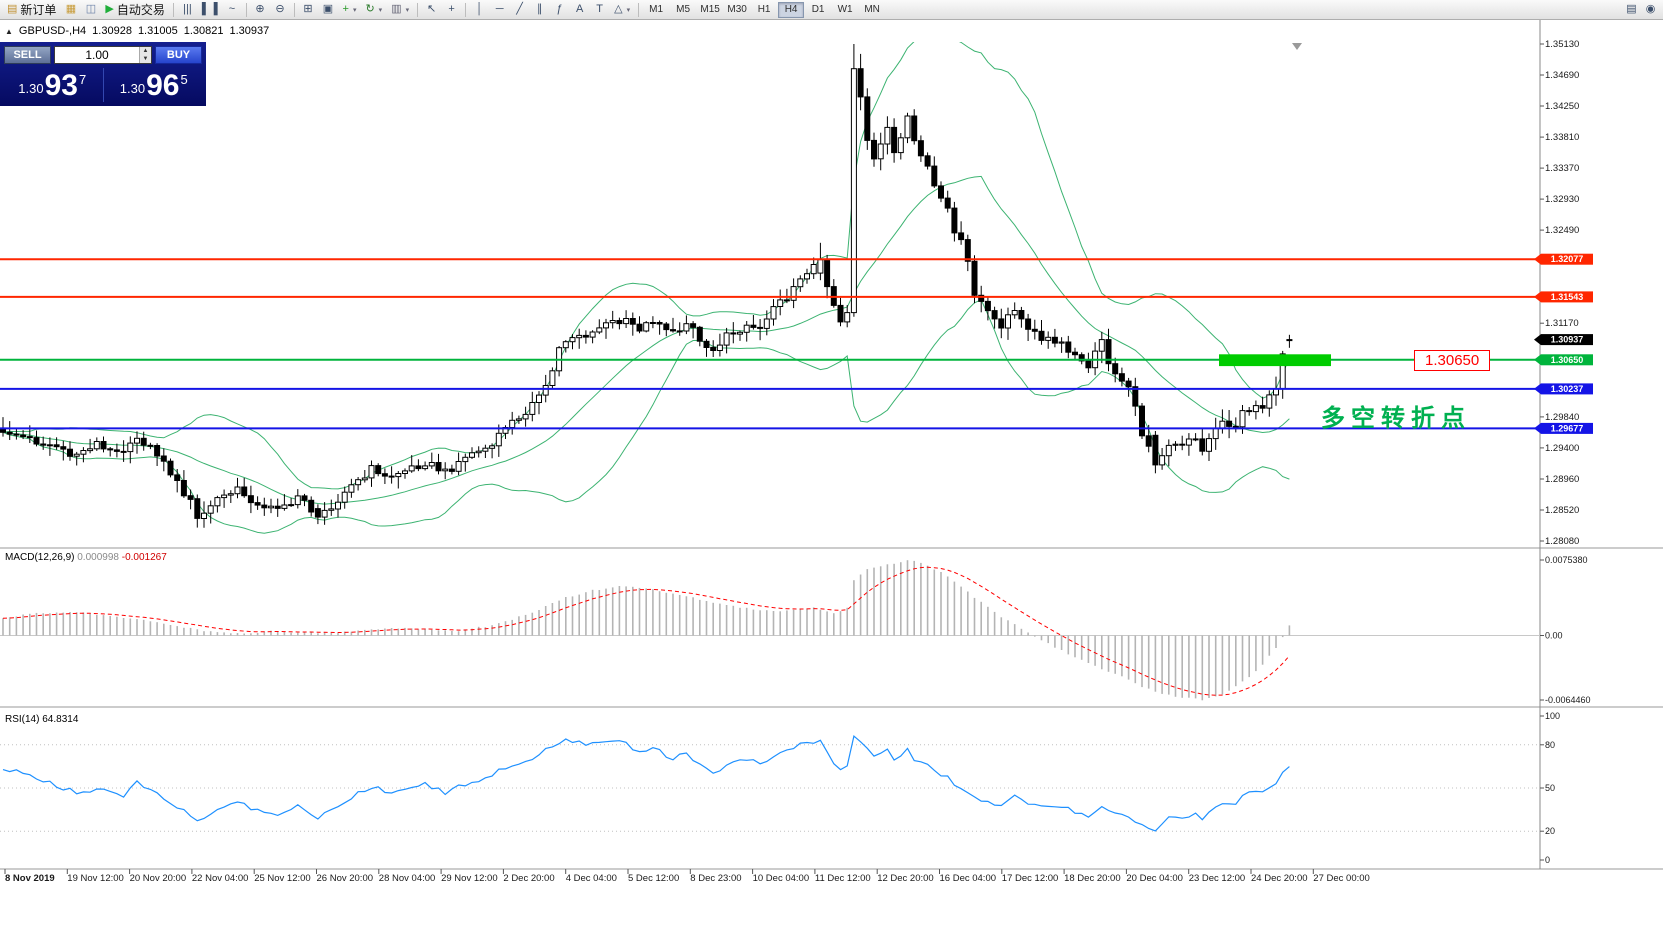  Describe the element at coordinates (210, 9) in the screenshot. I see `candlestick-chart-button: ▌▐` at that location.